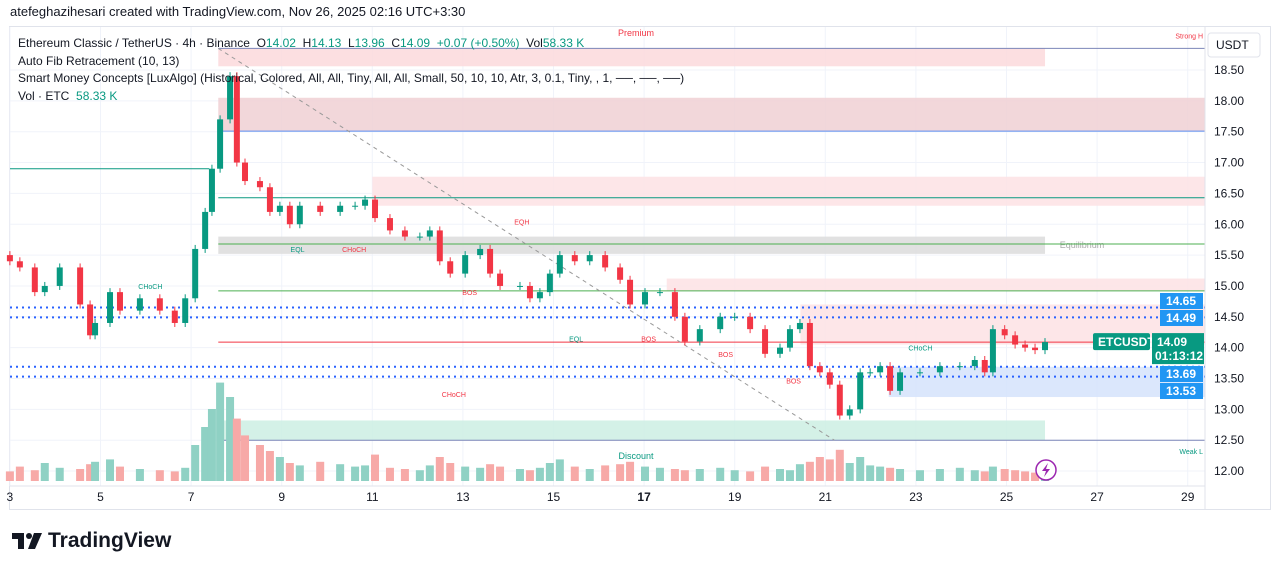  Describe the element at coordinates (534, 43) in the screenshot. I see `vol-label: Vol` at that location.